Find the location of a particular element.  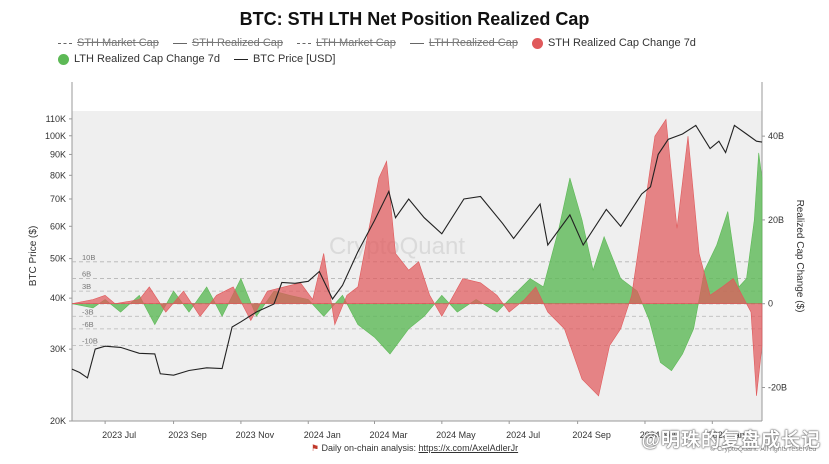

x-tick-label: 2023 Sep is located at coordinates (187, 435).